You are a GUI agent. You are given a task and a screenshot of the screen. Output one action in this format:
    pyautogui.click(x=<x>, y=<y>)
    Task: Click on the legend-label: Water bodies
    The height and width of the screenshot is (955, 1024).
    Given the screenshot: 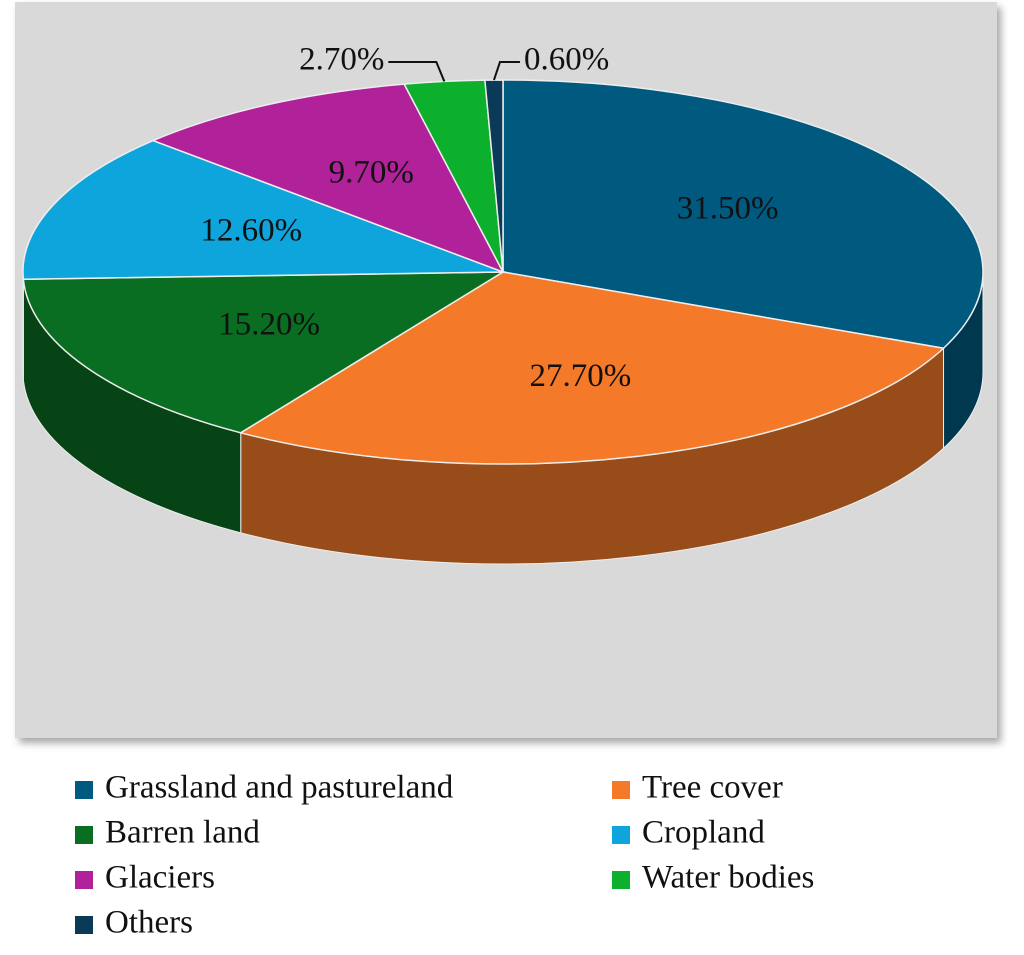 What is the action you would take?
    pyautogui.click(x=728, y=878)
    